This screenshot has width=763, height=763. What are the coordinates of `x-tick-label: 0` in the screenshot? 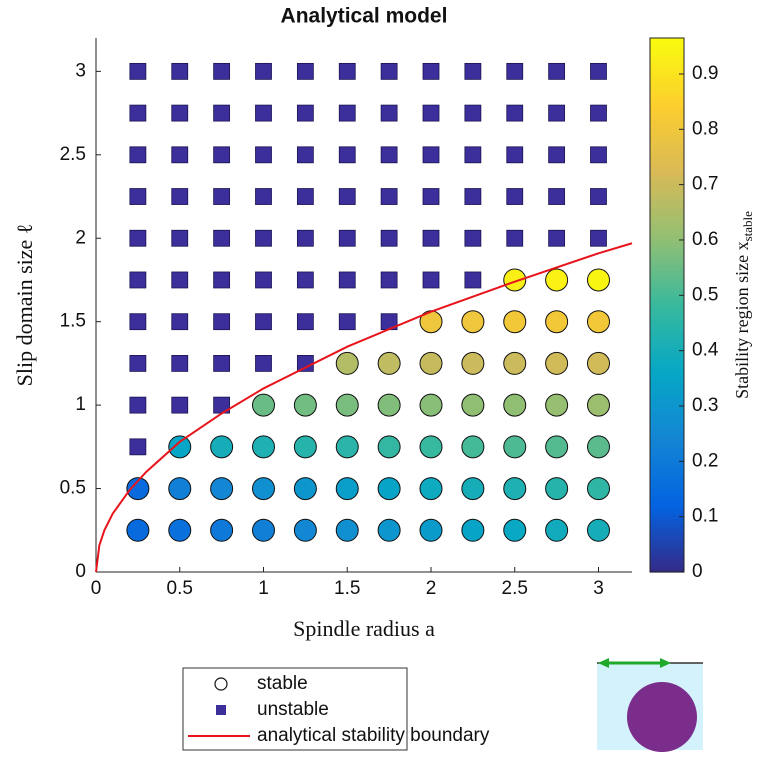 It's located at (96, 588).